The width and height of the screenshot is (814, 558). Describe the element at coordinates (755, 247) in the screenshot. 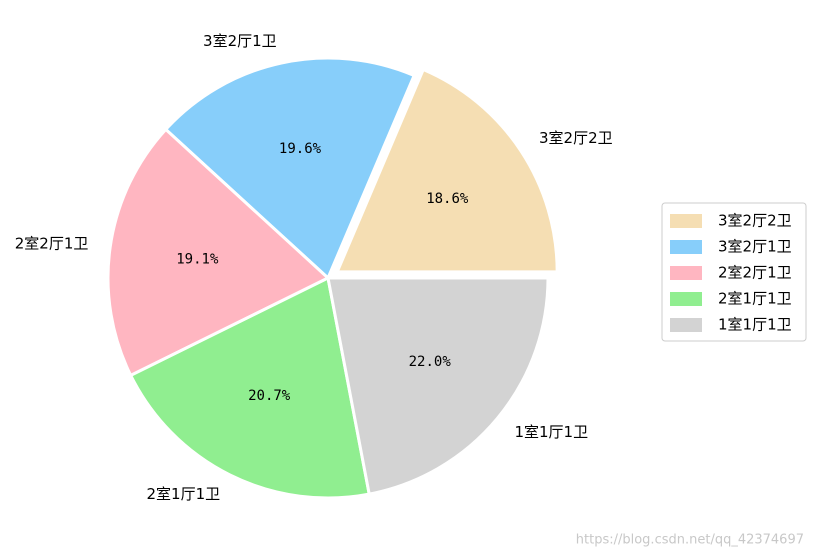

I see `legend-label: 3室2厅1卫` at that location.